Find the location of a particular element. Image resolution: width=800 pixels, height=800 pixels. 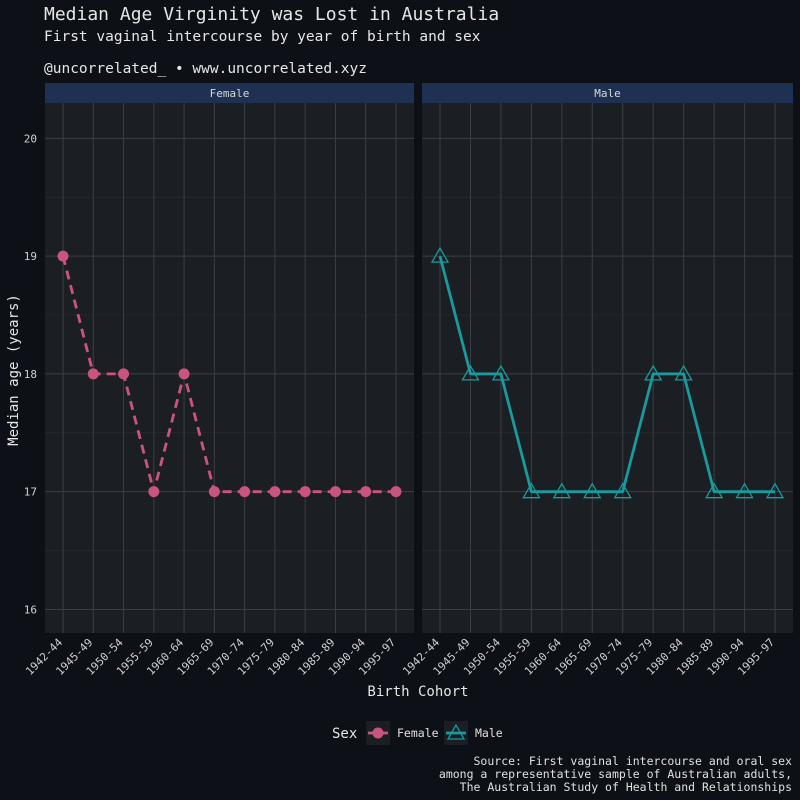

legend-label-female: Female is located at coordinates (418, 733).